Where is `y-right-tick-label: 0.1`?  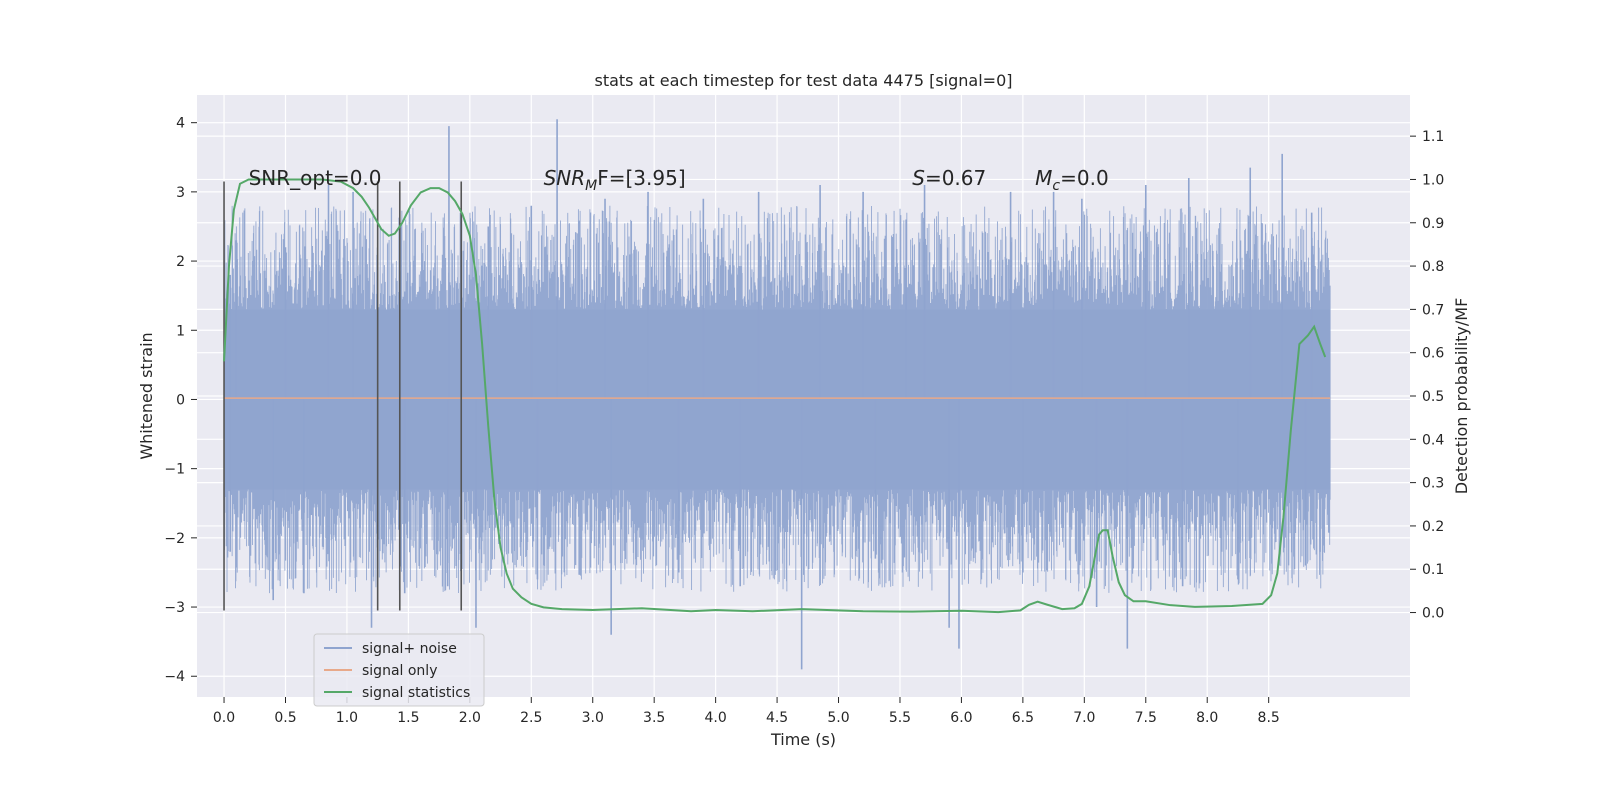 y-right-tick-label: 0.1 is located at coordinates (1433, 570).